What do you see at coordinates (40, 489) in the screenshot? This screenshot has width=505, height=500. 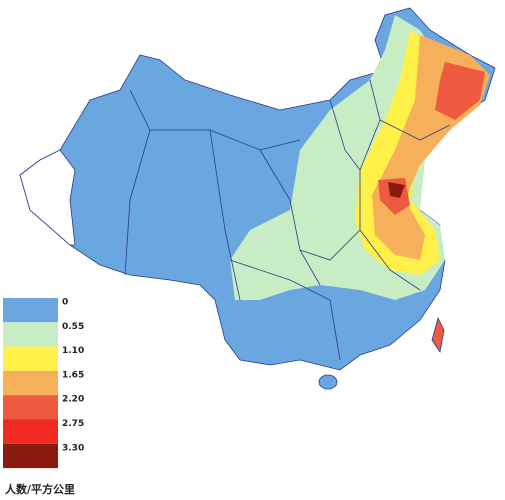 I see `legend-title: 人数/平方公里` at bounding box center [40, 489].